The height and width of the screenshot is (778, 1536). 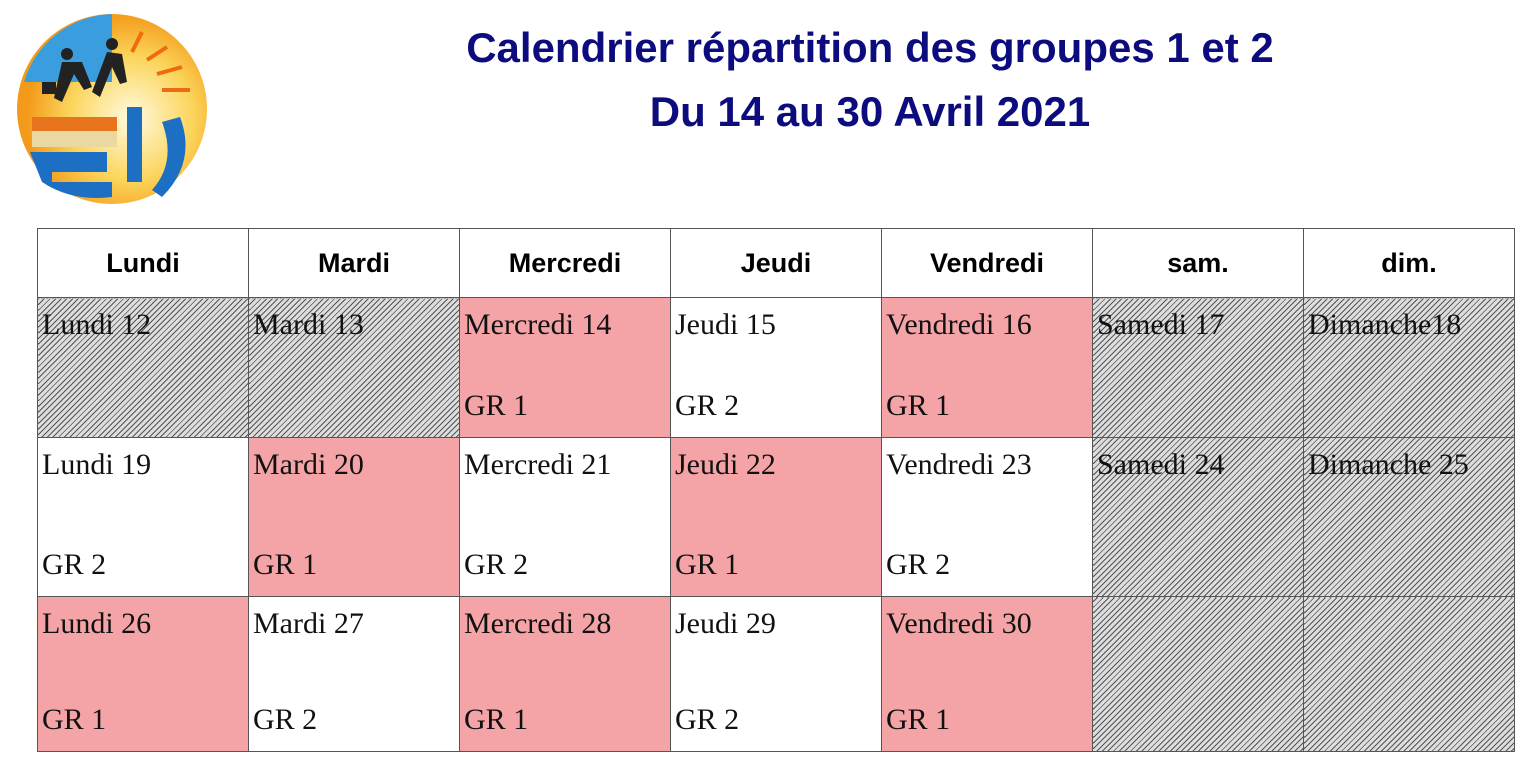 What do you see at coordinates (725, 623) in the screenshot?
I see `day-label: Jeudi 29` at bounding box center [725, 623].